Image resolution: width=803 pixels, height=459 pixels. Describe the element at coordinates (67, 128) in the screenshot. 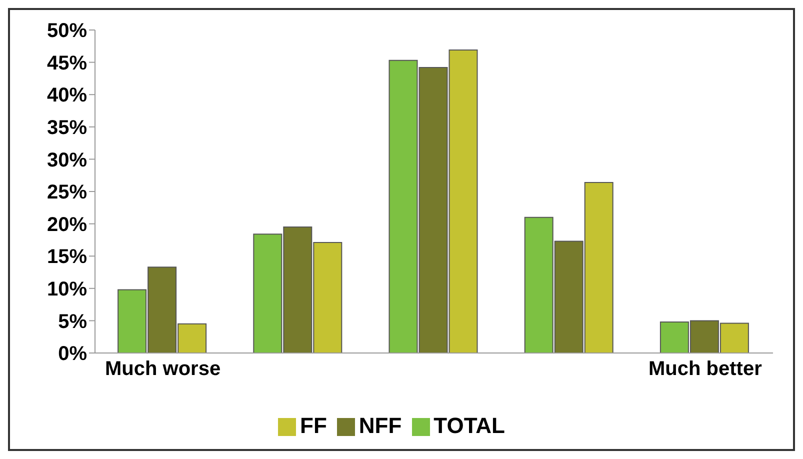

I see `y-tick-label: 35%` at that location.